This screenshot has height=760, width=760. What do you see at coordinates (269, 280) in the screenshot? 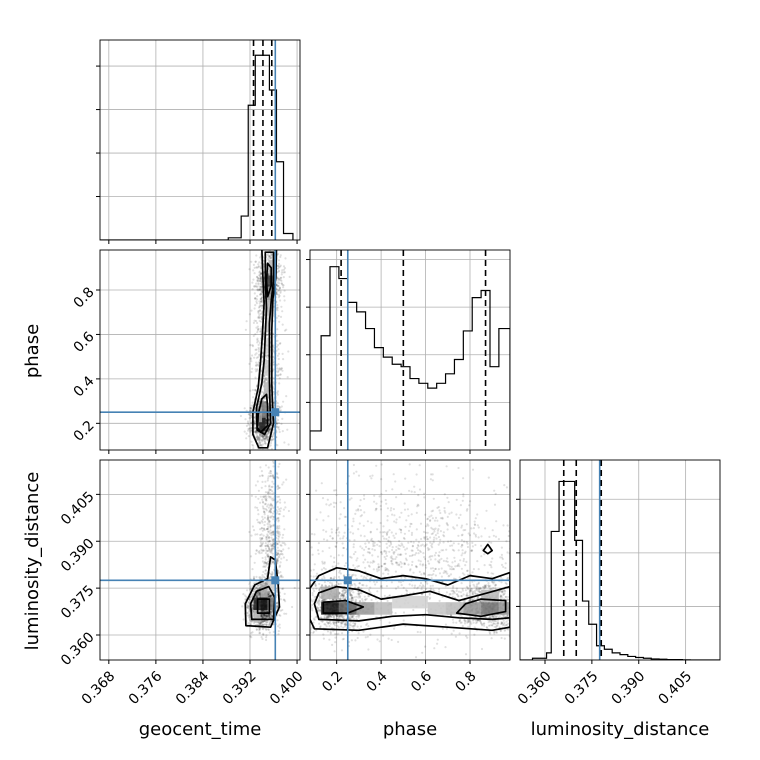
I see `contour-line` at bounding box center [269, 280].